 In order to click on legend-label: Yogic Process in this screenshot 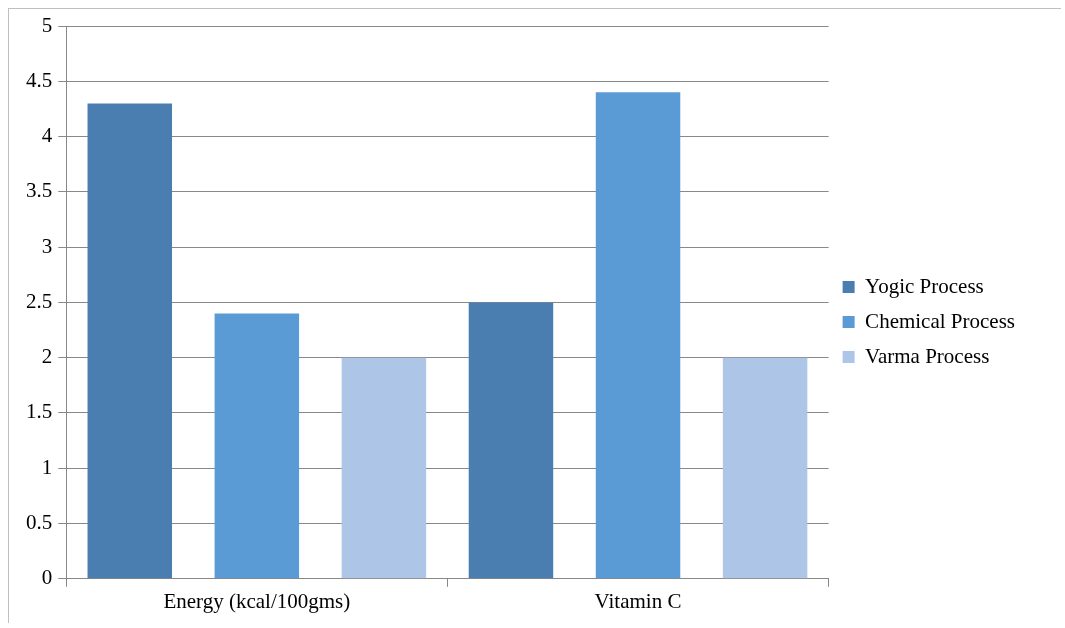, I will do `click(924, 285)`.